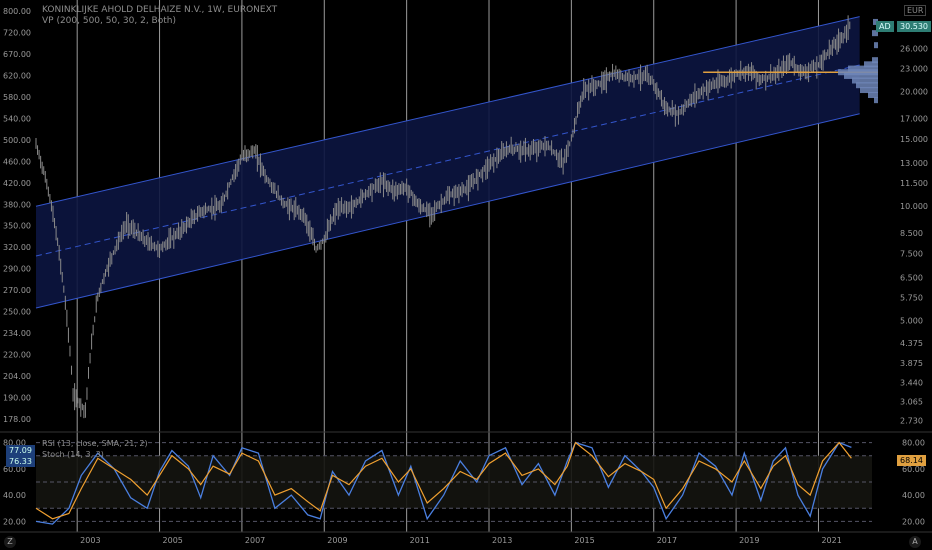 This screenshot has width=932, height=550. I want to click on stoch-line, so click(443, 483).